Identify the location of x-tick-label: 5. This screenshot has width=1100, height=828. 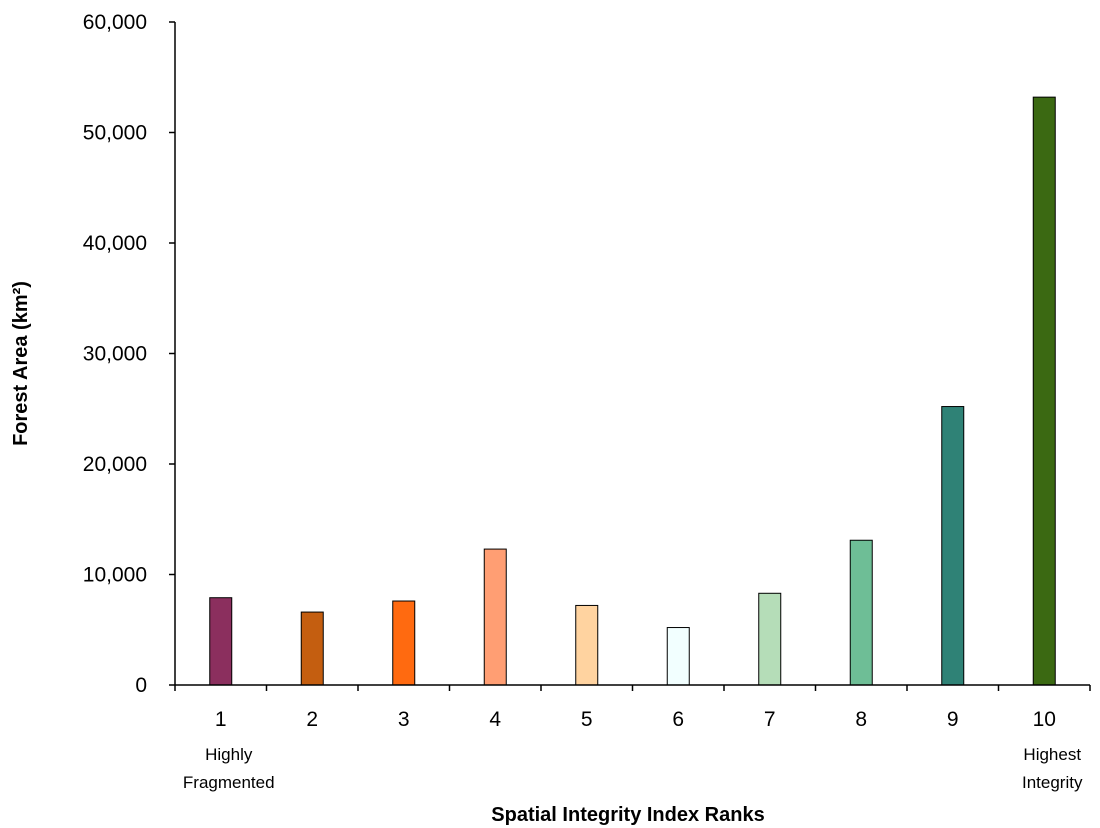
(587, 719).